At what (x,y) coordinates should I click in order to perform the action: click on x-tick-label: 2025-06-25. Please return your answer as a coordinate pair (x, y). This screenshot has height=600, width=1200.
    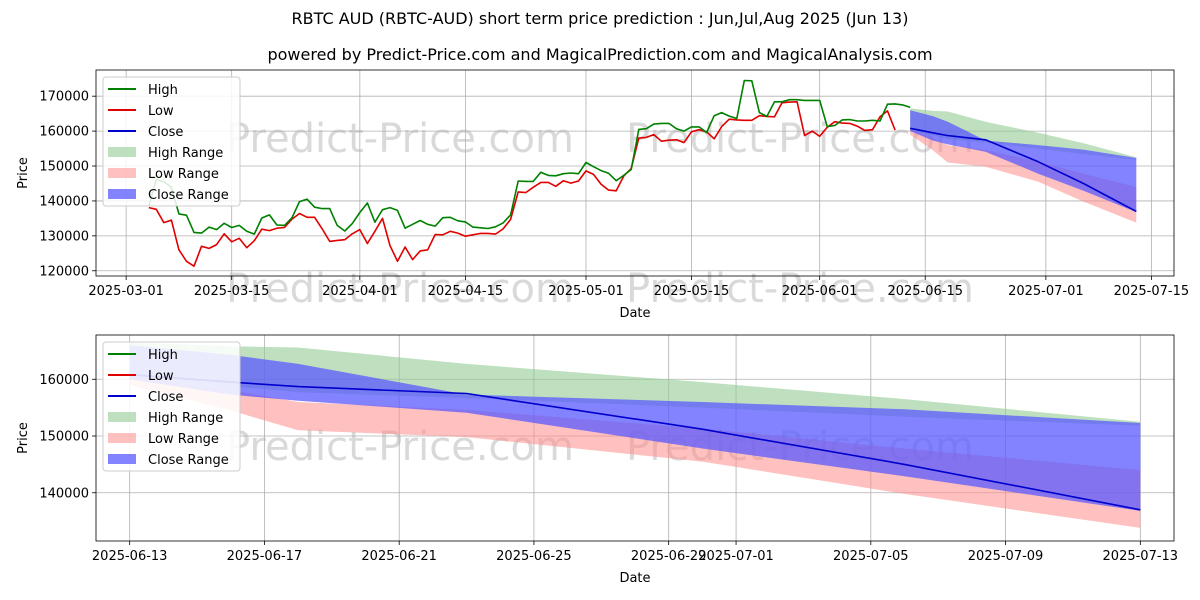
    Looking at the image, I should click on (534, 556).